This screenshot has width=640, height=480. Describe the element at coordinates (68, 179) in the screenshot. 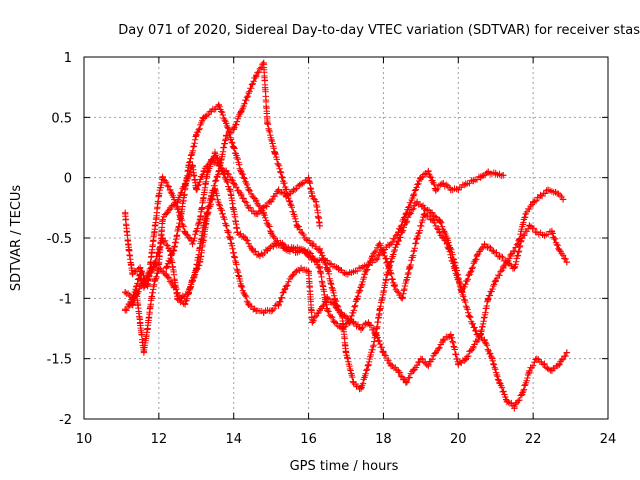

I see `y-tick-label: 0` at that location.